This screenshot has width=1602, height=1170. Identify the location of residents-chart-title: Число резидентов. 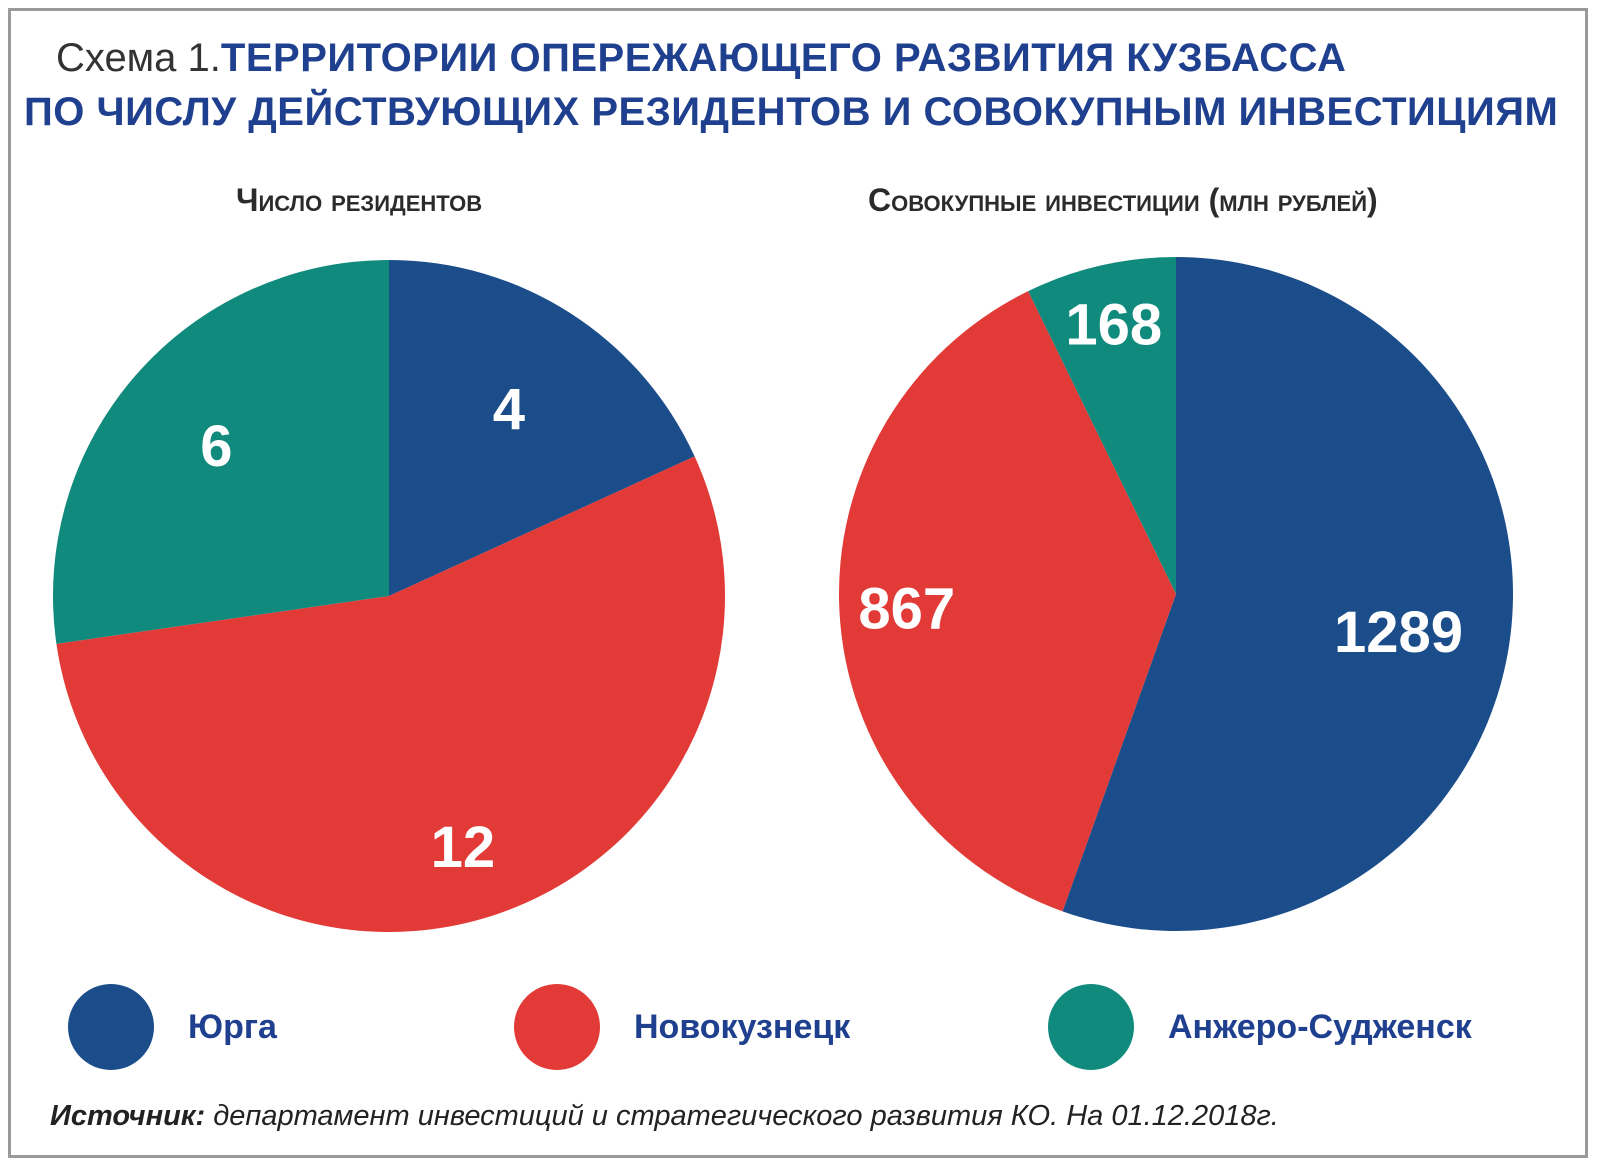
(359, 200).